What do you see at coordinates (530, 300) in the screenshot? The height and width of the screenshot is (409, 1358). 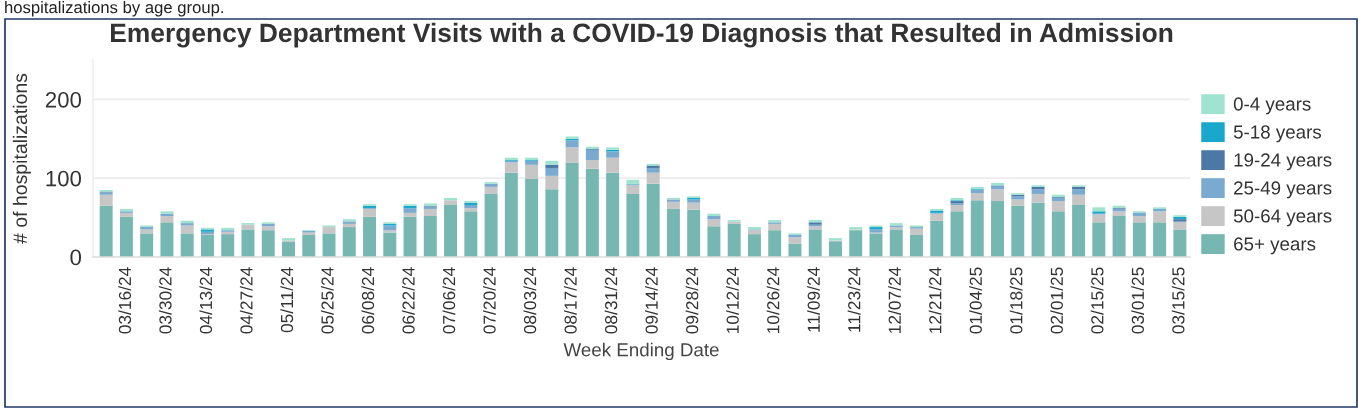 I see `x-tick-label: 08/03/24` at bounding box center [530, 300].